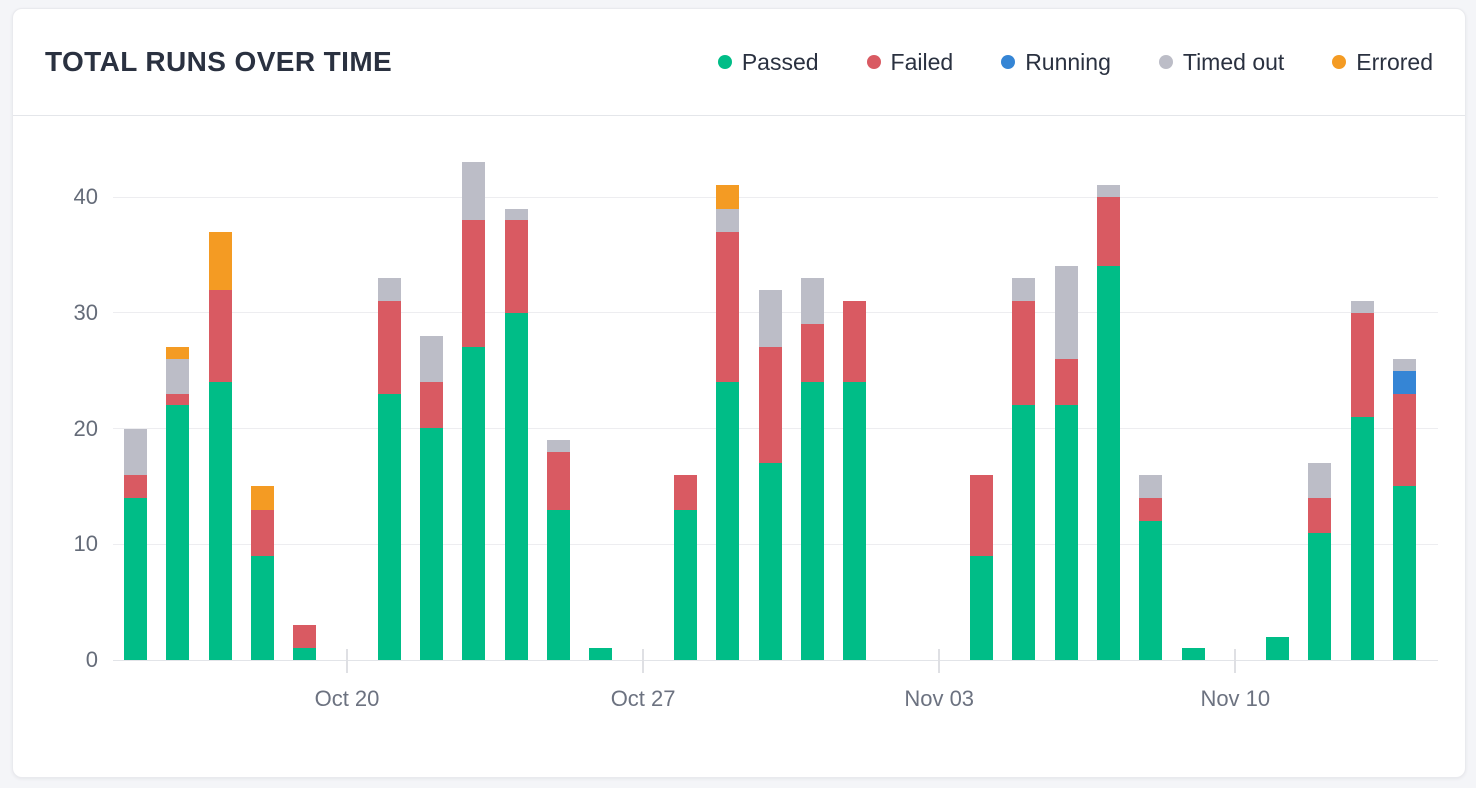 The image size is (1476, 788). Describe the element at coordinates (347, 698) in the screenshot. I see `x-axis-label-oct-20: Oct 20` at that location.